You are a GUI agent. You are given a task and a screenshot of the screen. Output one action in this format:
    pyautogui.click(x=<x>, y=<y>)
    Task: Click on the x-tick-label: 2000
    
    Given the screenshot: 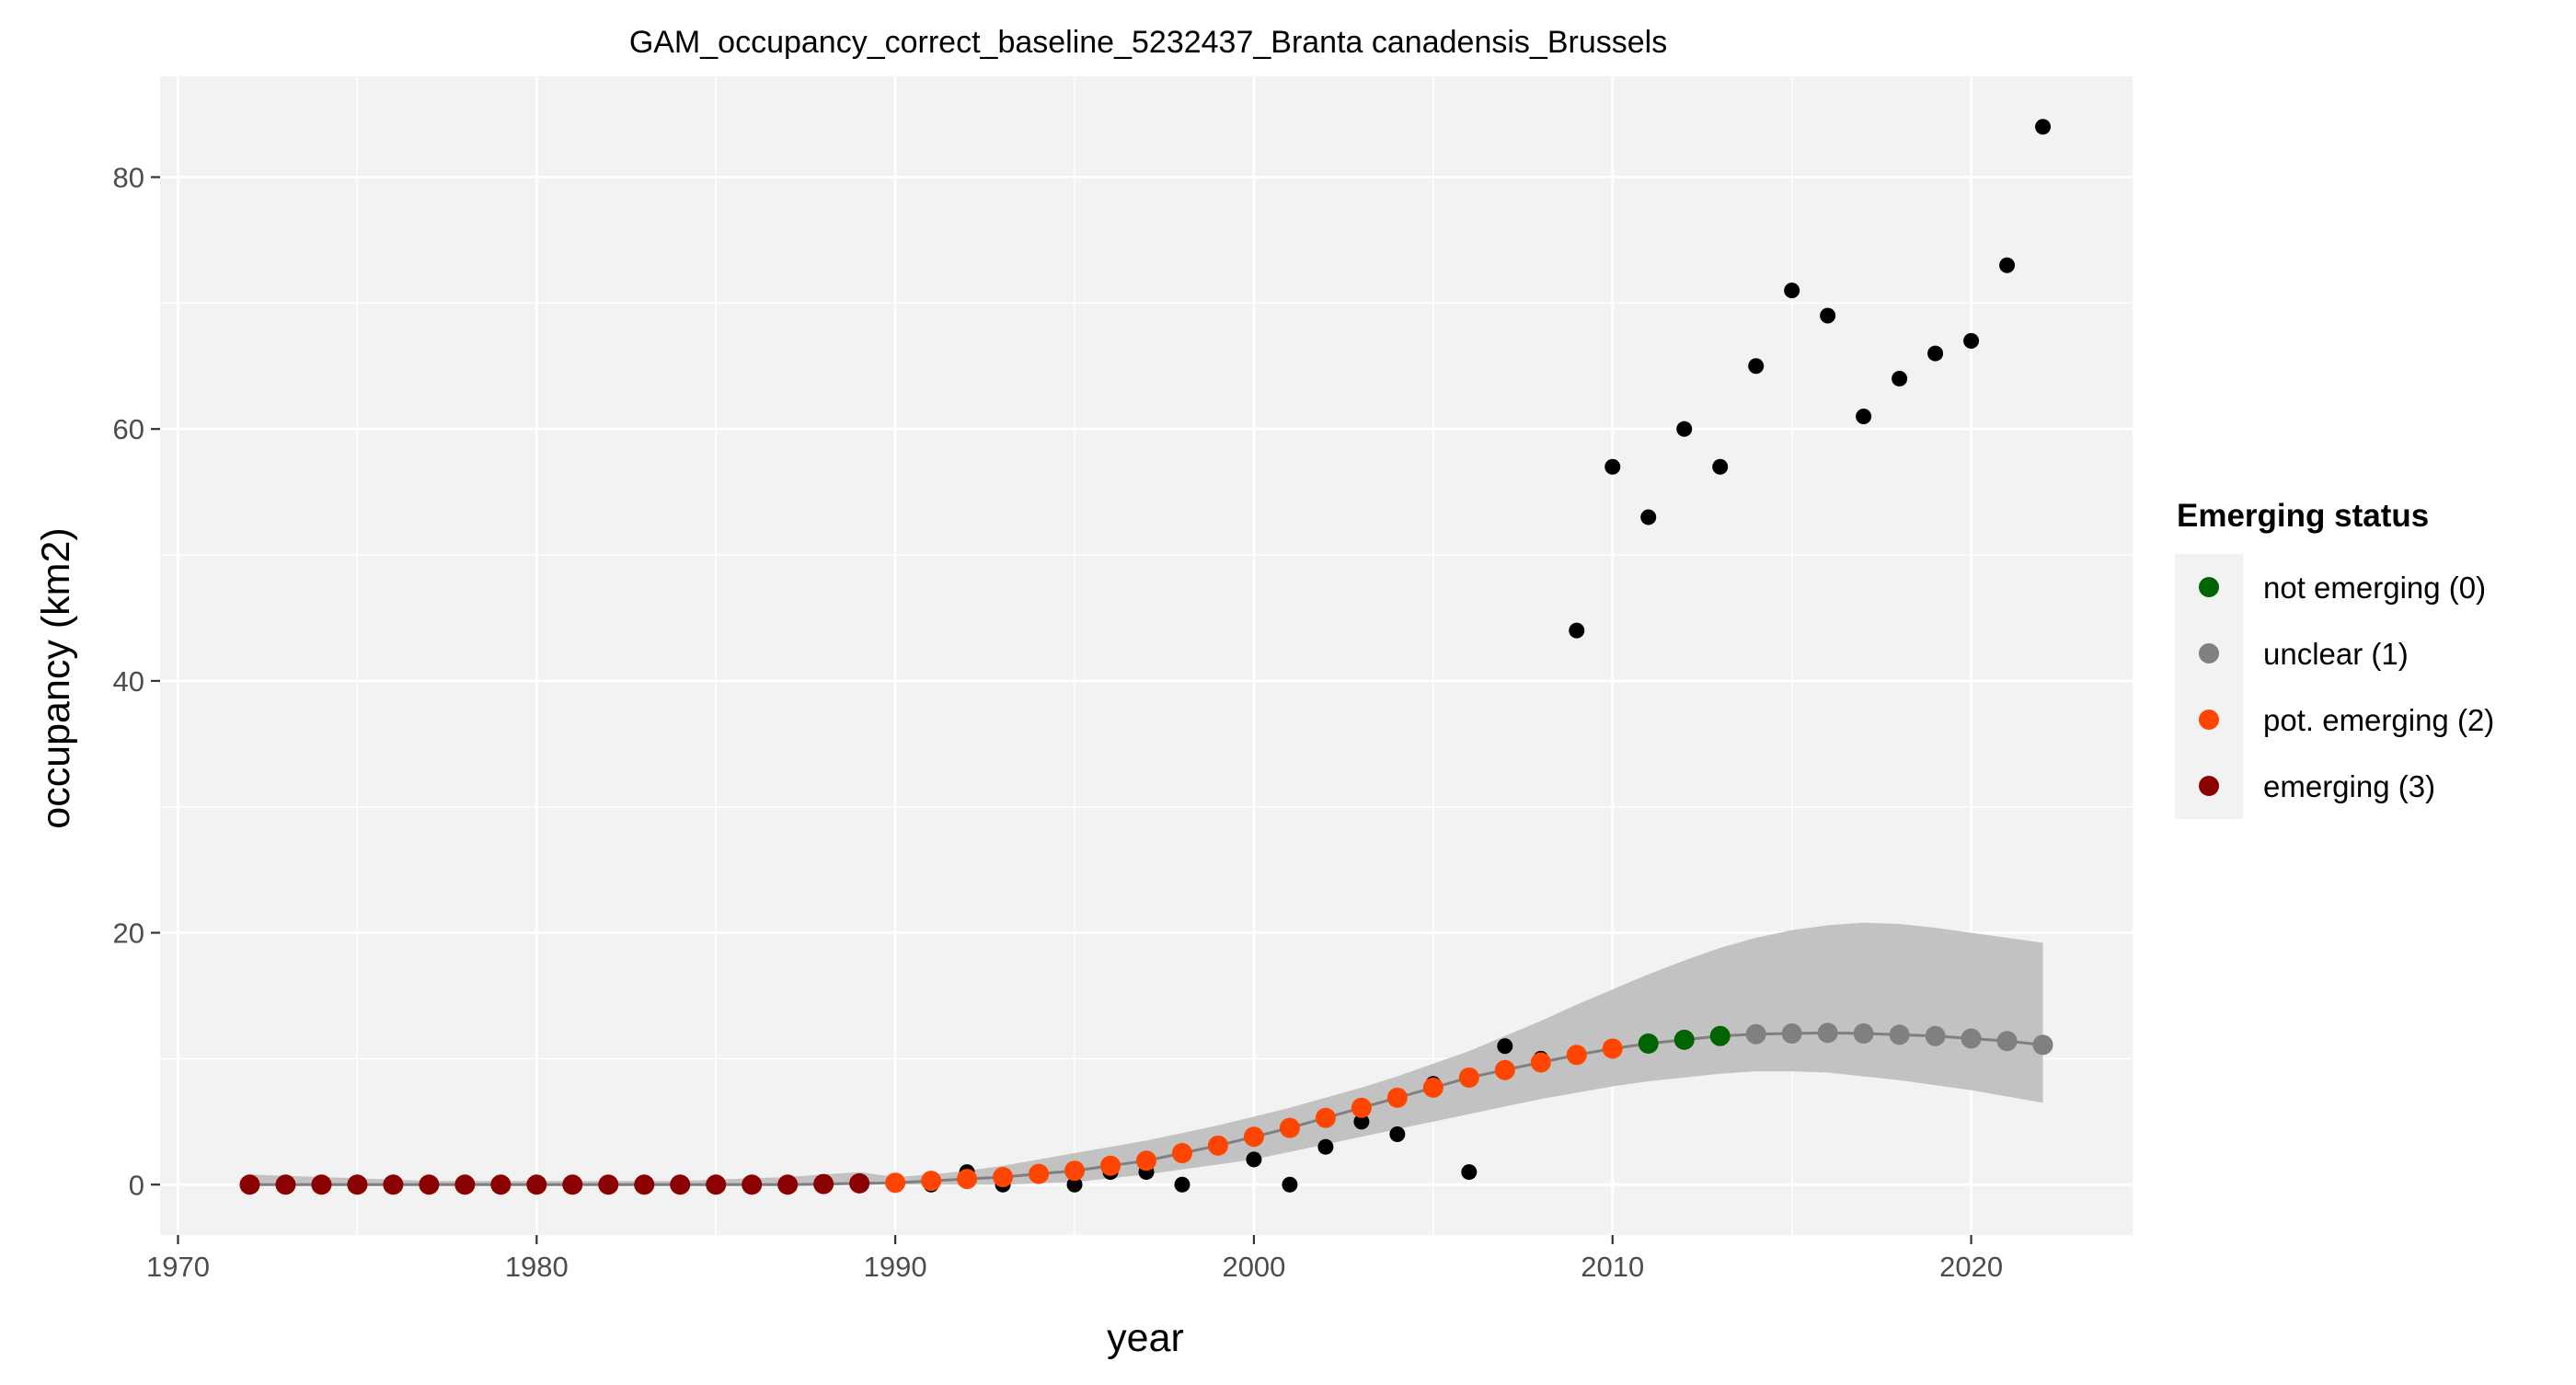 What is the action you would take?
    pyautogui.click(x=1253, y=1267)
    